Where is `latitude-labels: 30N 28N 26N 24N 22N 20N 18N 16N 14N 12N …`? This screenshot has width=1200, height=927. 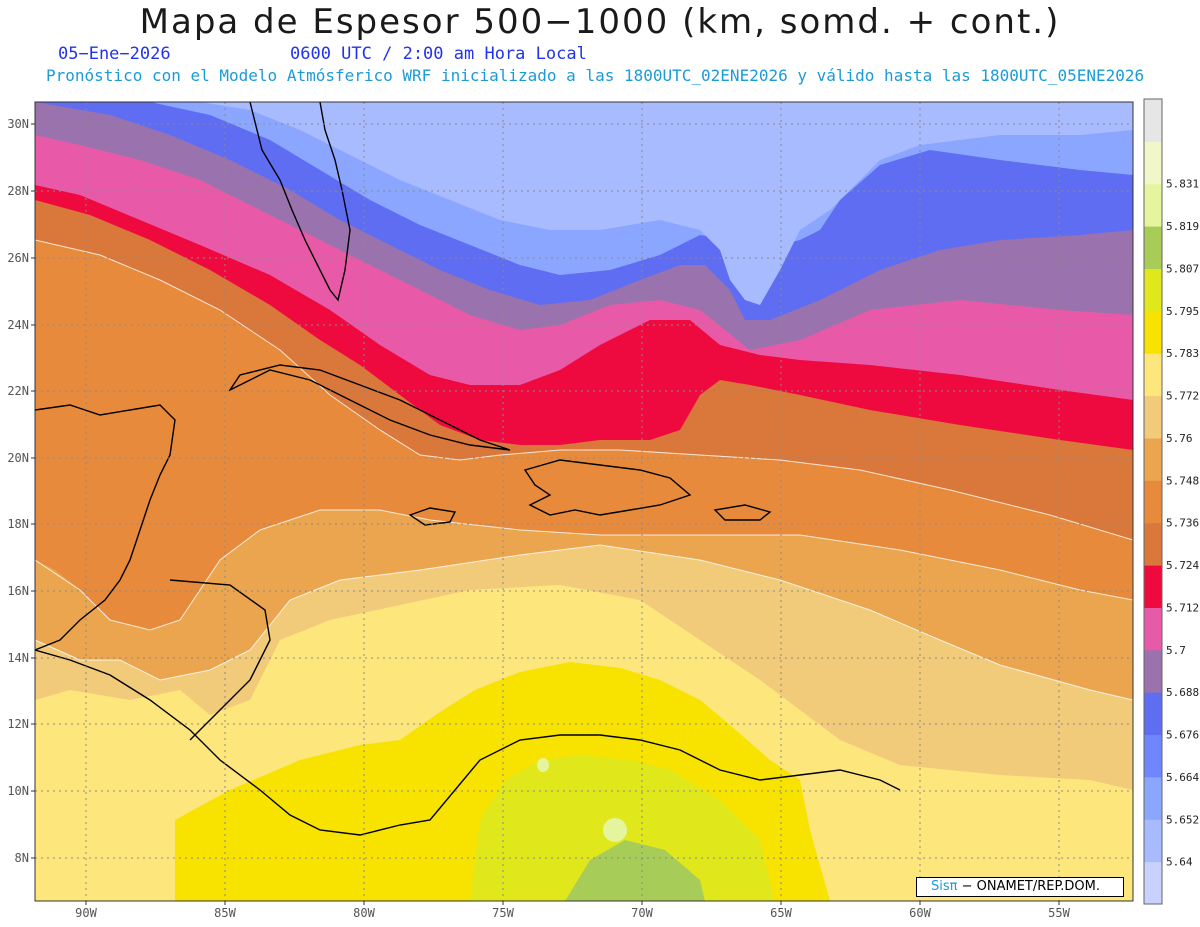 latitude-labels: 30N 28N 26N 24N 22N 20N 18N 16N 14N 12N … is located at coordinates (18, 491).